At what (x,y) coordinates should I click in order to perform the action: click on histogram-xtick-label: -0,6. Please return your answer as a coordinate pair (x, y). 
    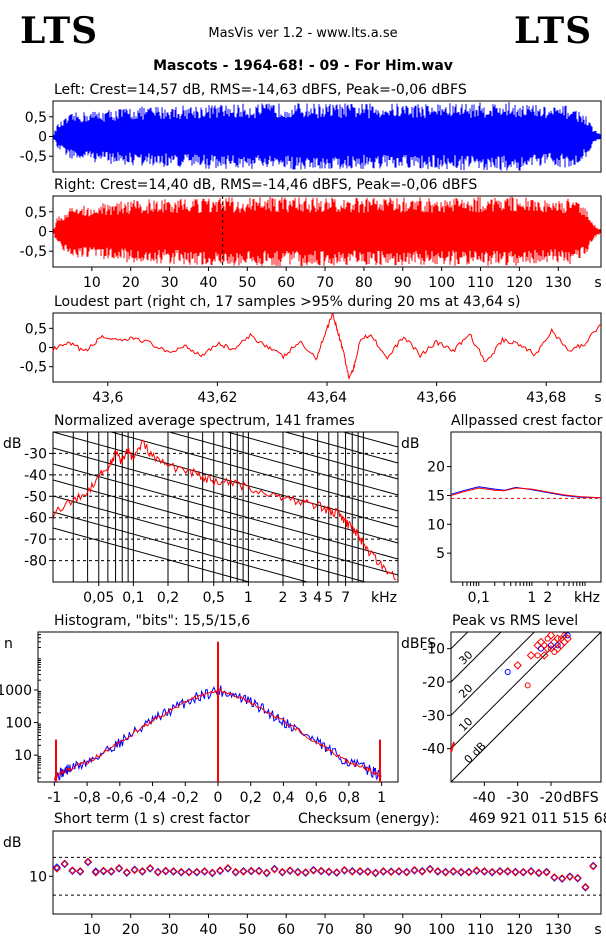
    Looking at the image, I should click on (119, 798).